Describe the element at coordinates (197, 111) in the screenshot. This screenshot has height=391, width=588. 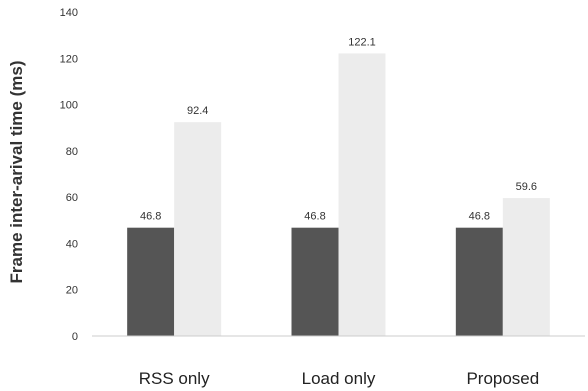
I see `data-label: 92.4` at that location.